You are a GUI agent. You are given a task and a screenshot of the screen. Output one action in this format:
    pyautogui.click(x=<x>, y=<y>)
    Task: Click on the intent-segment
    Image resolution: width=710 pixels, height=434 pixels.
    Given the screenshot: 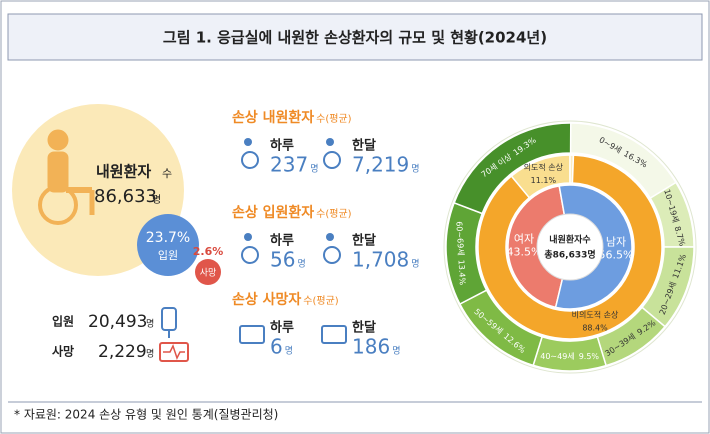 What is the action you would take?
    pyautogui.click(x=570, y=247)
    